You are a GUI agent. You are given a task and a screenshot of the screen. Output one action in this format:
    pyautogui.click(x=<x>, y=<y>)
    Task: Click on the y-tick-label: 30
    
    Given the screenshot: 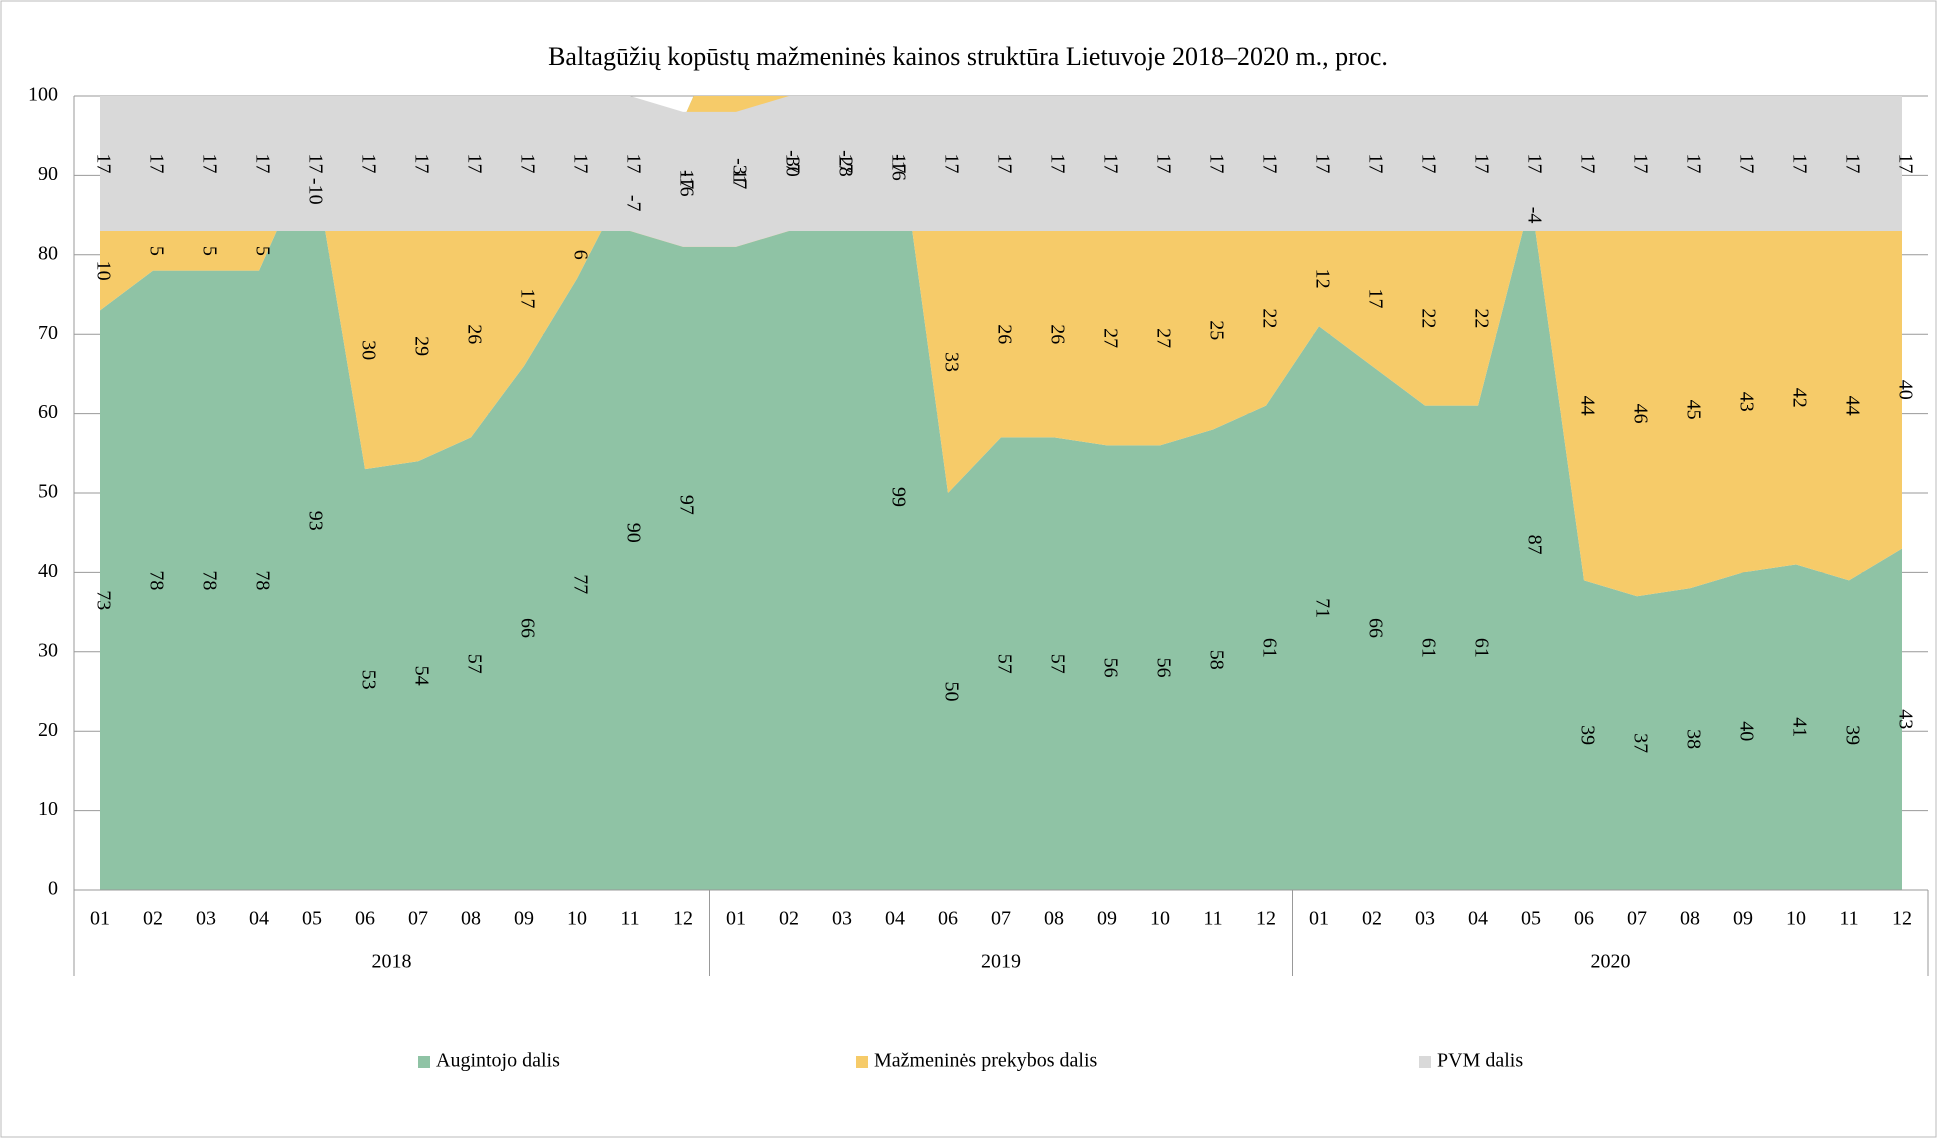 What is the action you would take?
    pyautogui.click(x=48, y=650)
    